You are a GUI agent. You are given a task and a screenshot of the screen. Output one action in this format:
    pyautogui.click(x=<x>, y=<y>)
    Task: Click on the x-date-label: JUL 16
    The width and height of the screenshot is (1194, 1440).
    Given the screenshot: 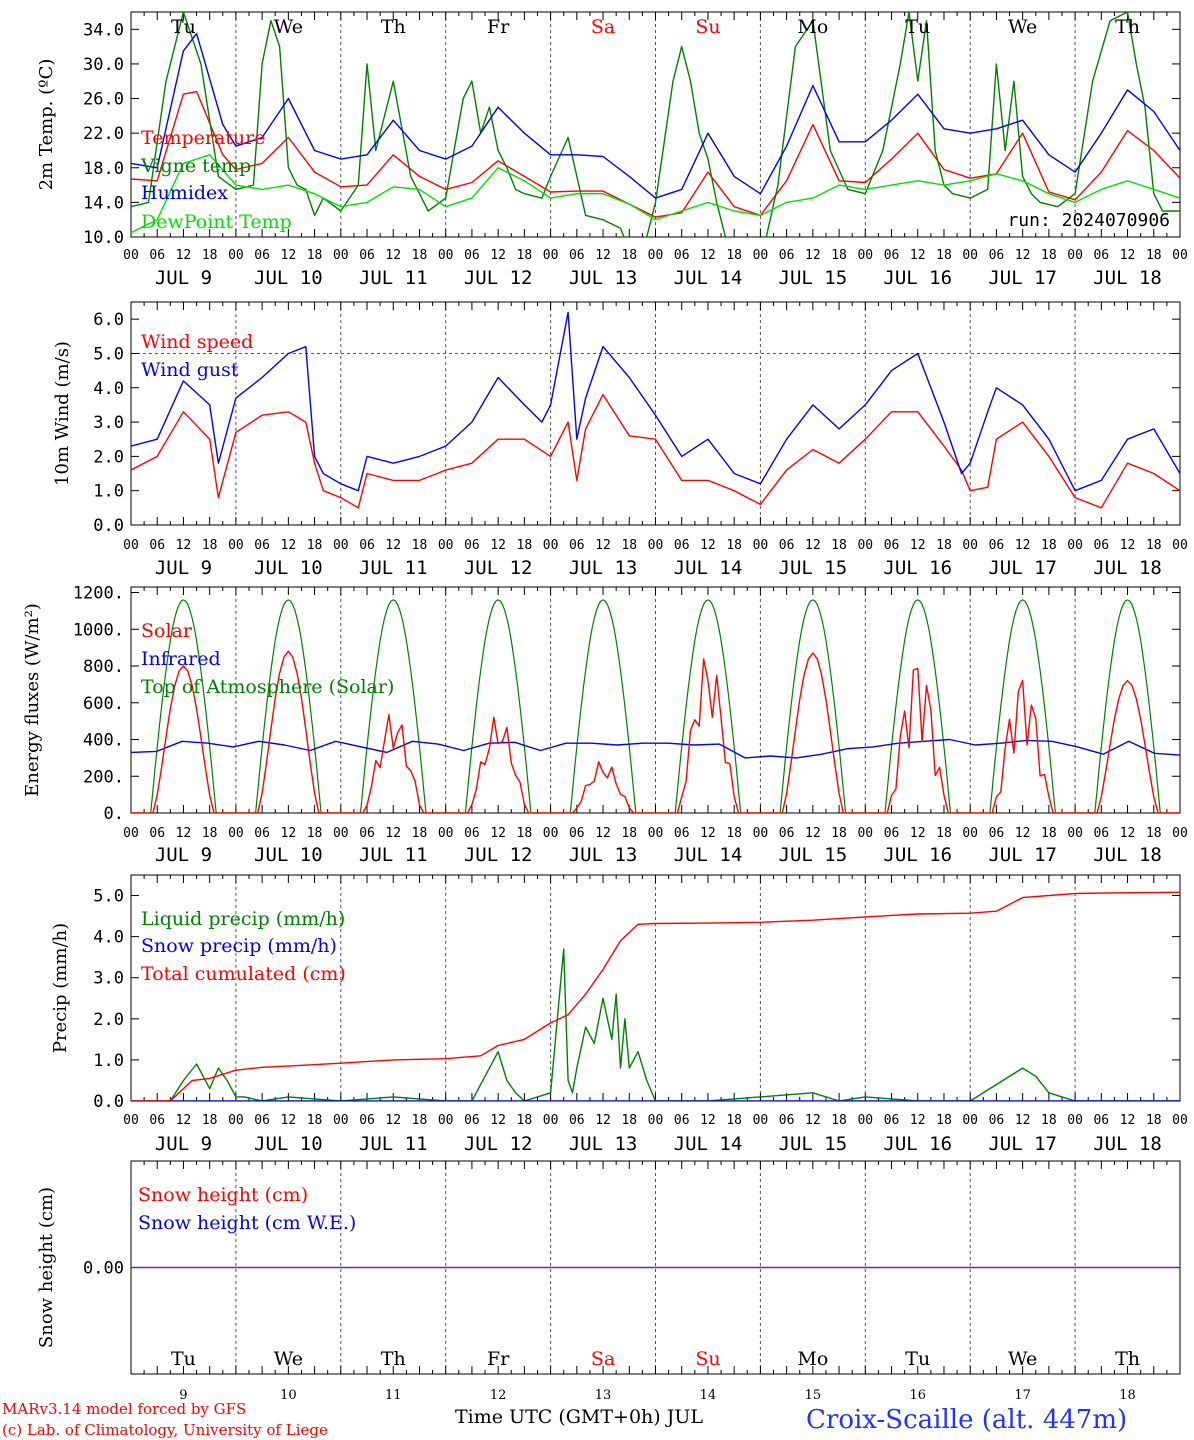 What is the action you would take?
    pyautogui.click(x=917, y=1144)
    